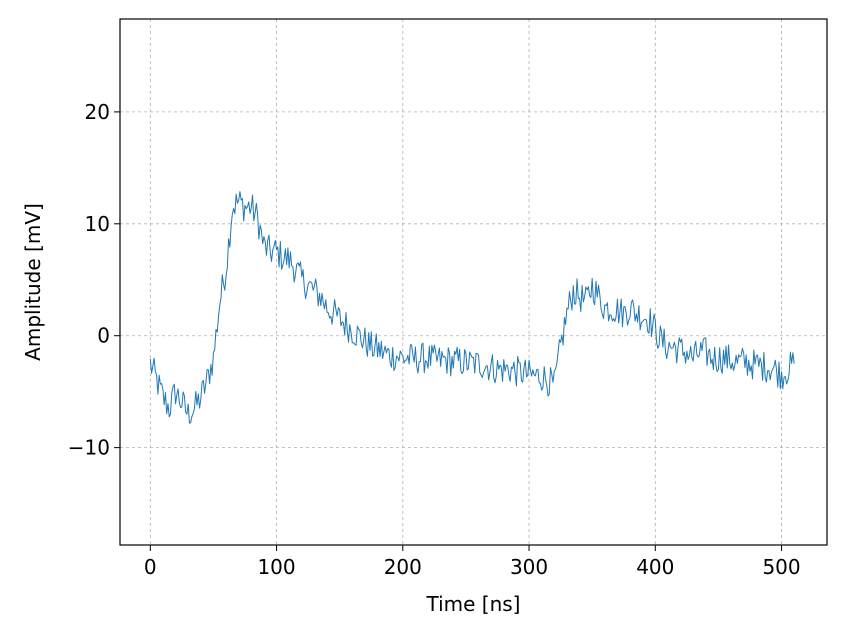 The width and height of the screenshot is (847, 635). I want to click on x-tick-label: 300, so click(529, 567).